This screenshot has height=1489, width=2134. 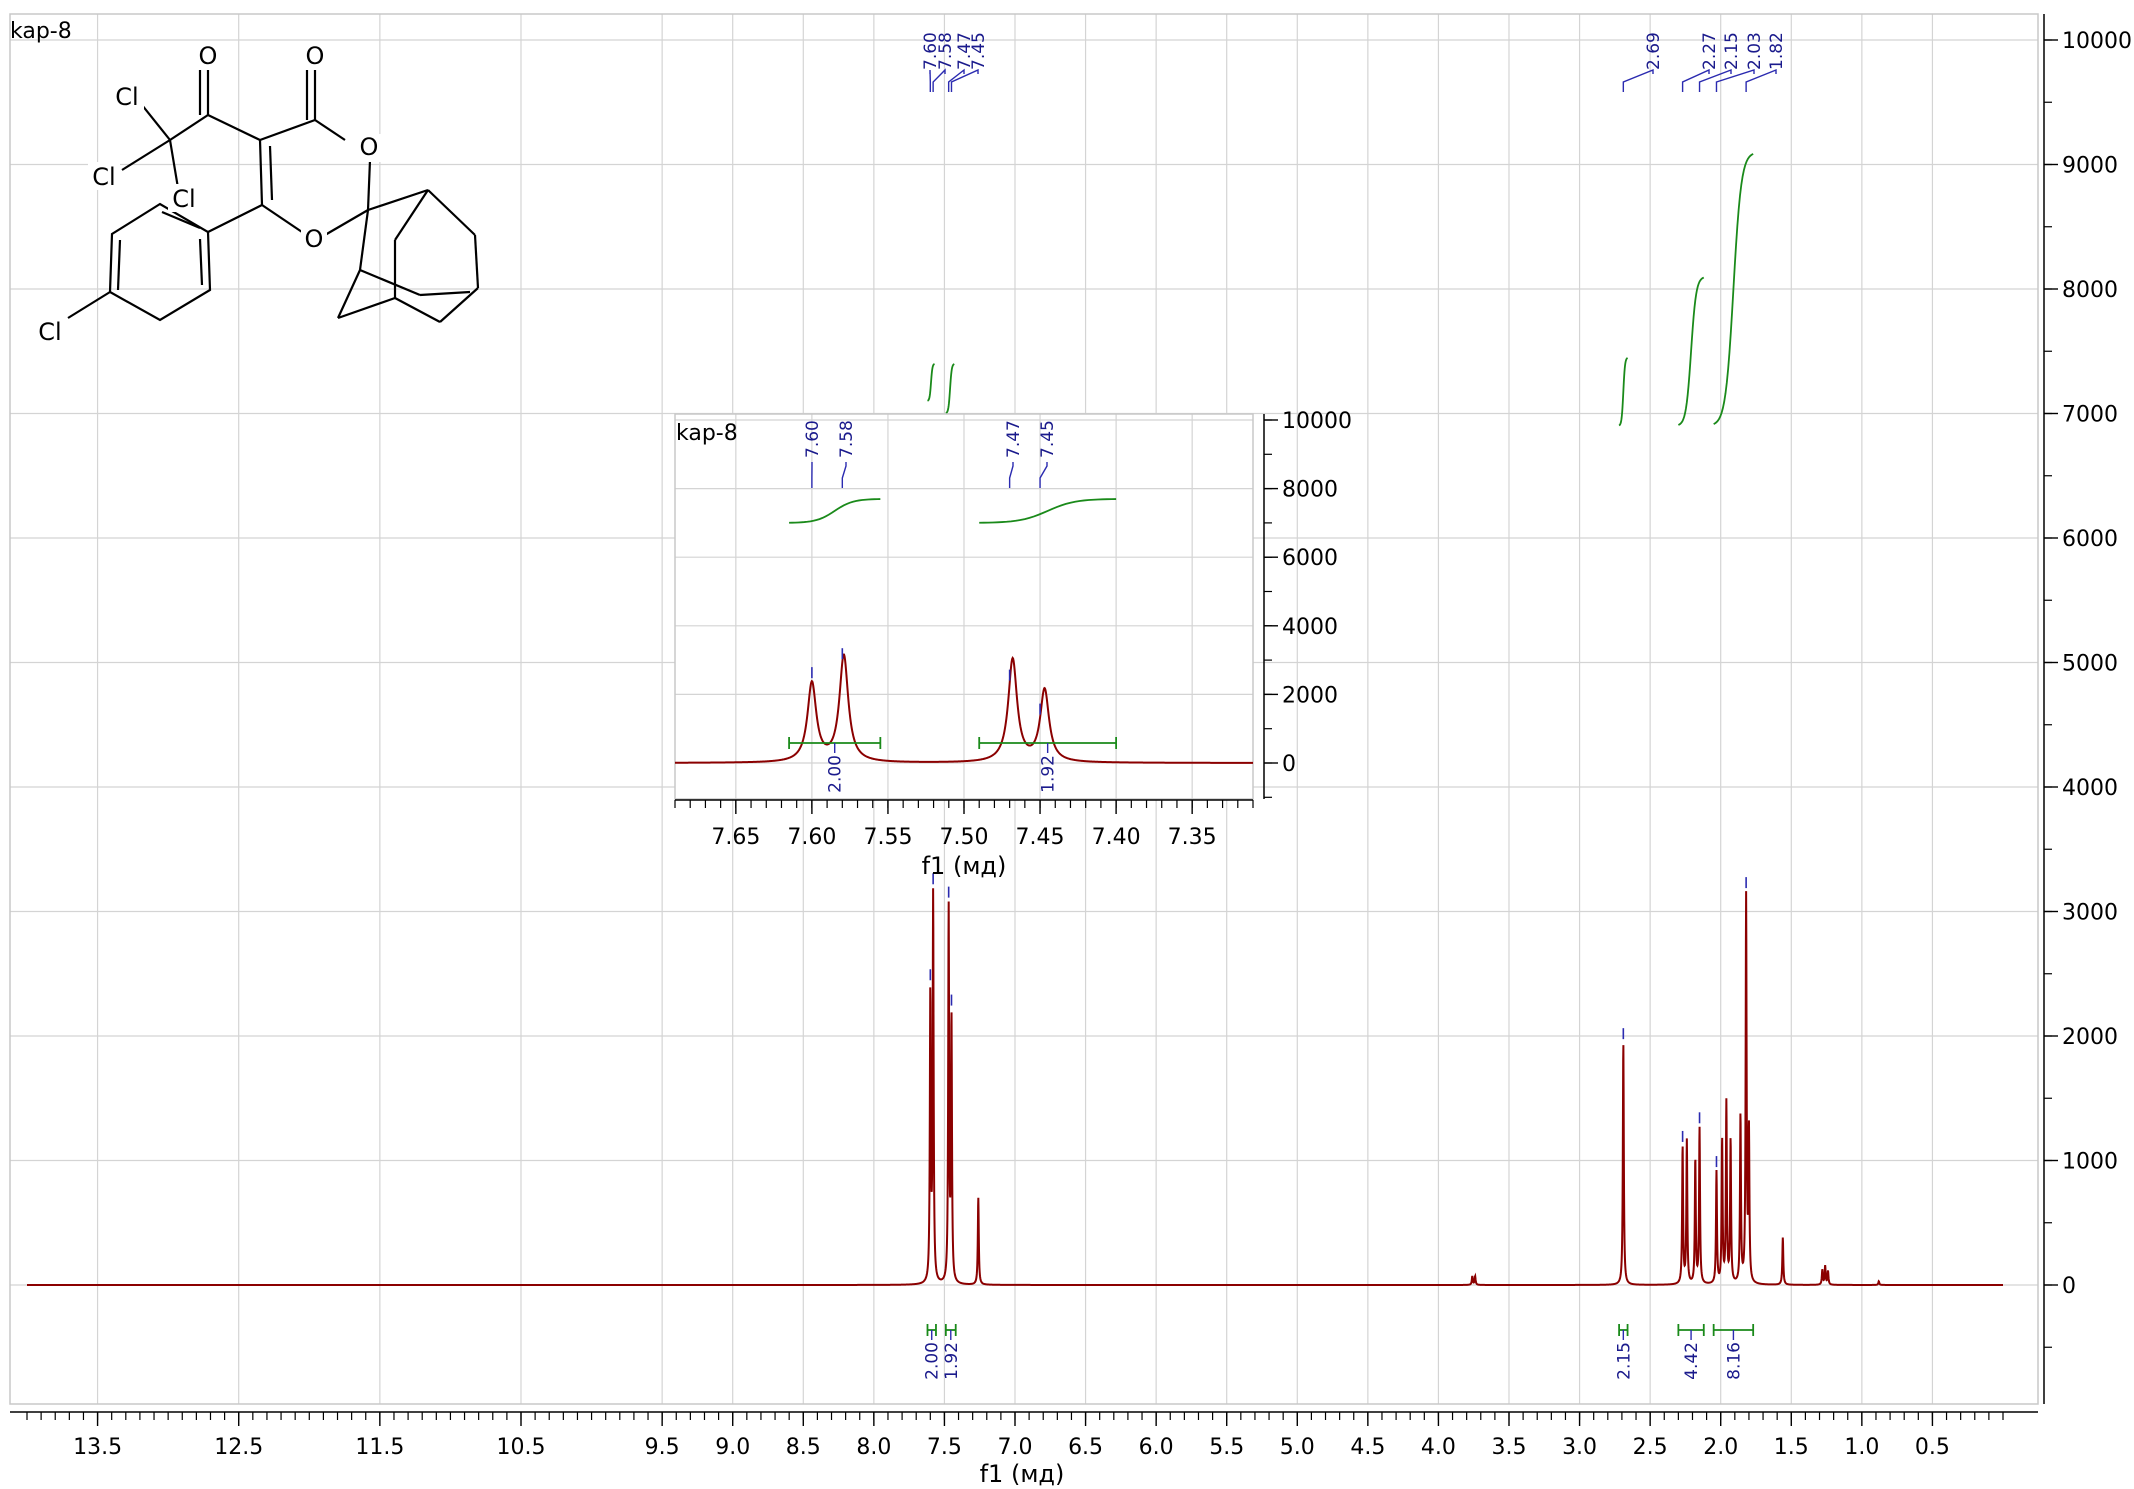 What do you see at coordinates (1755, 51) in the screenshot?
I see `peak-label-text: 2.03` at bounding box center [1755, 51].